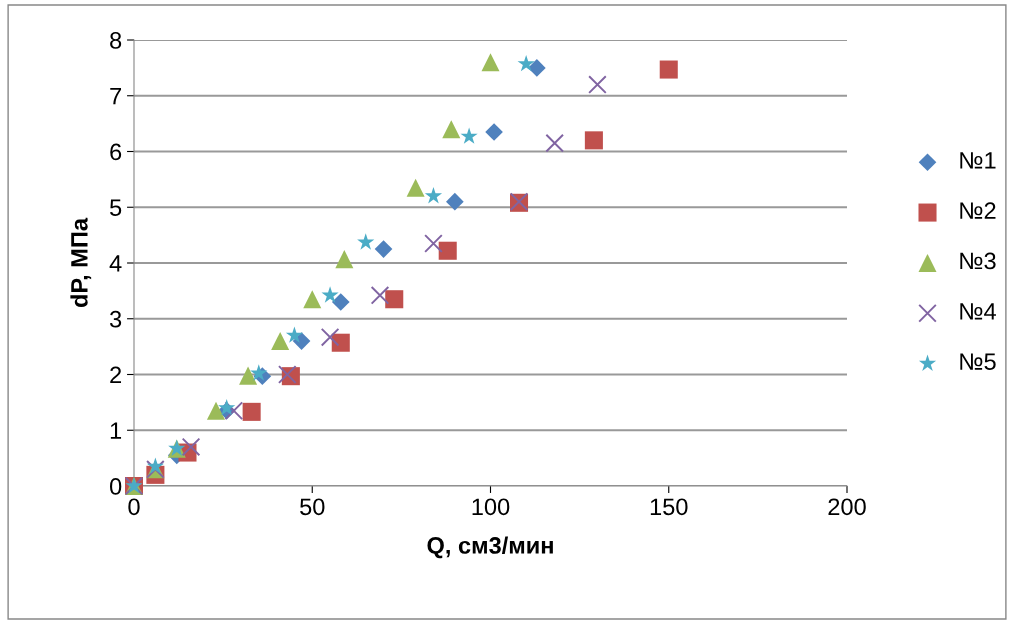  What do you see at coordinates (115, 486) in the screenshot?
I see `y-tick-label: 0` at bounding box center [115, 486].